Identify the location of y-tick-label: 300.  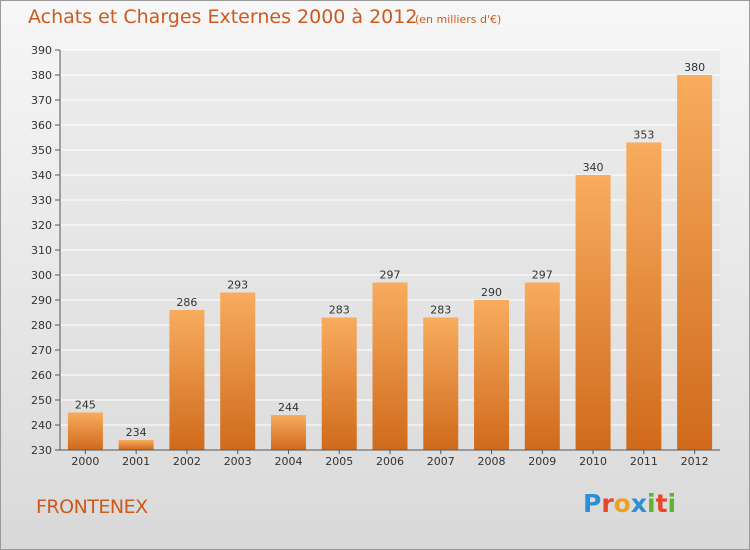
(41, 275).